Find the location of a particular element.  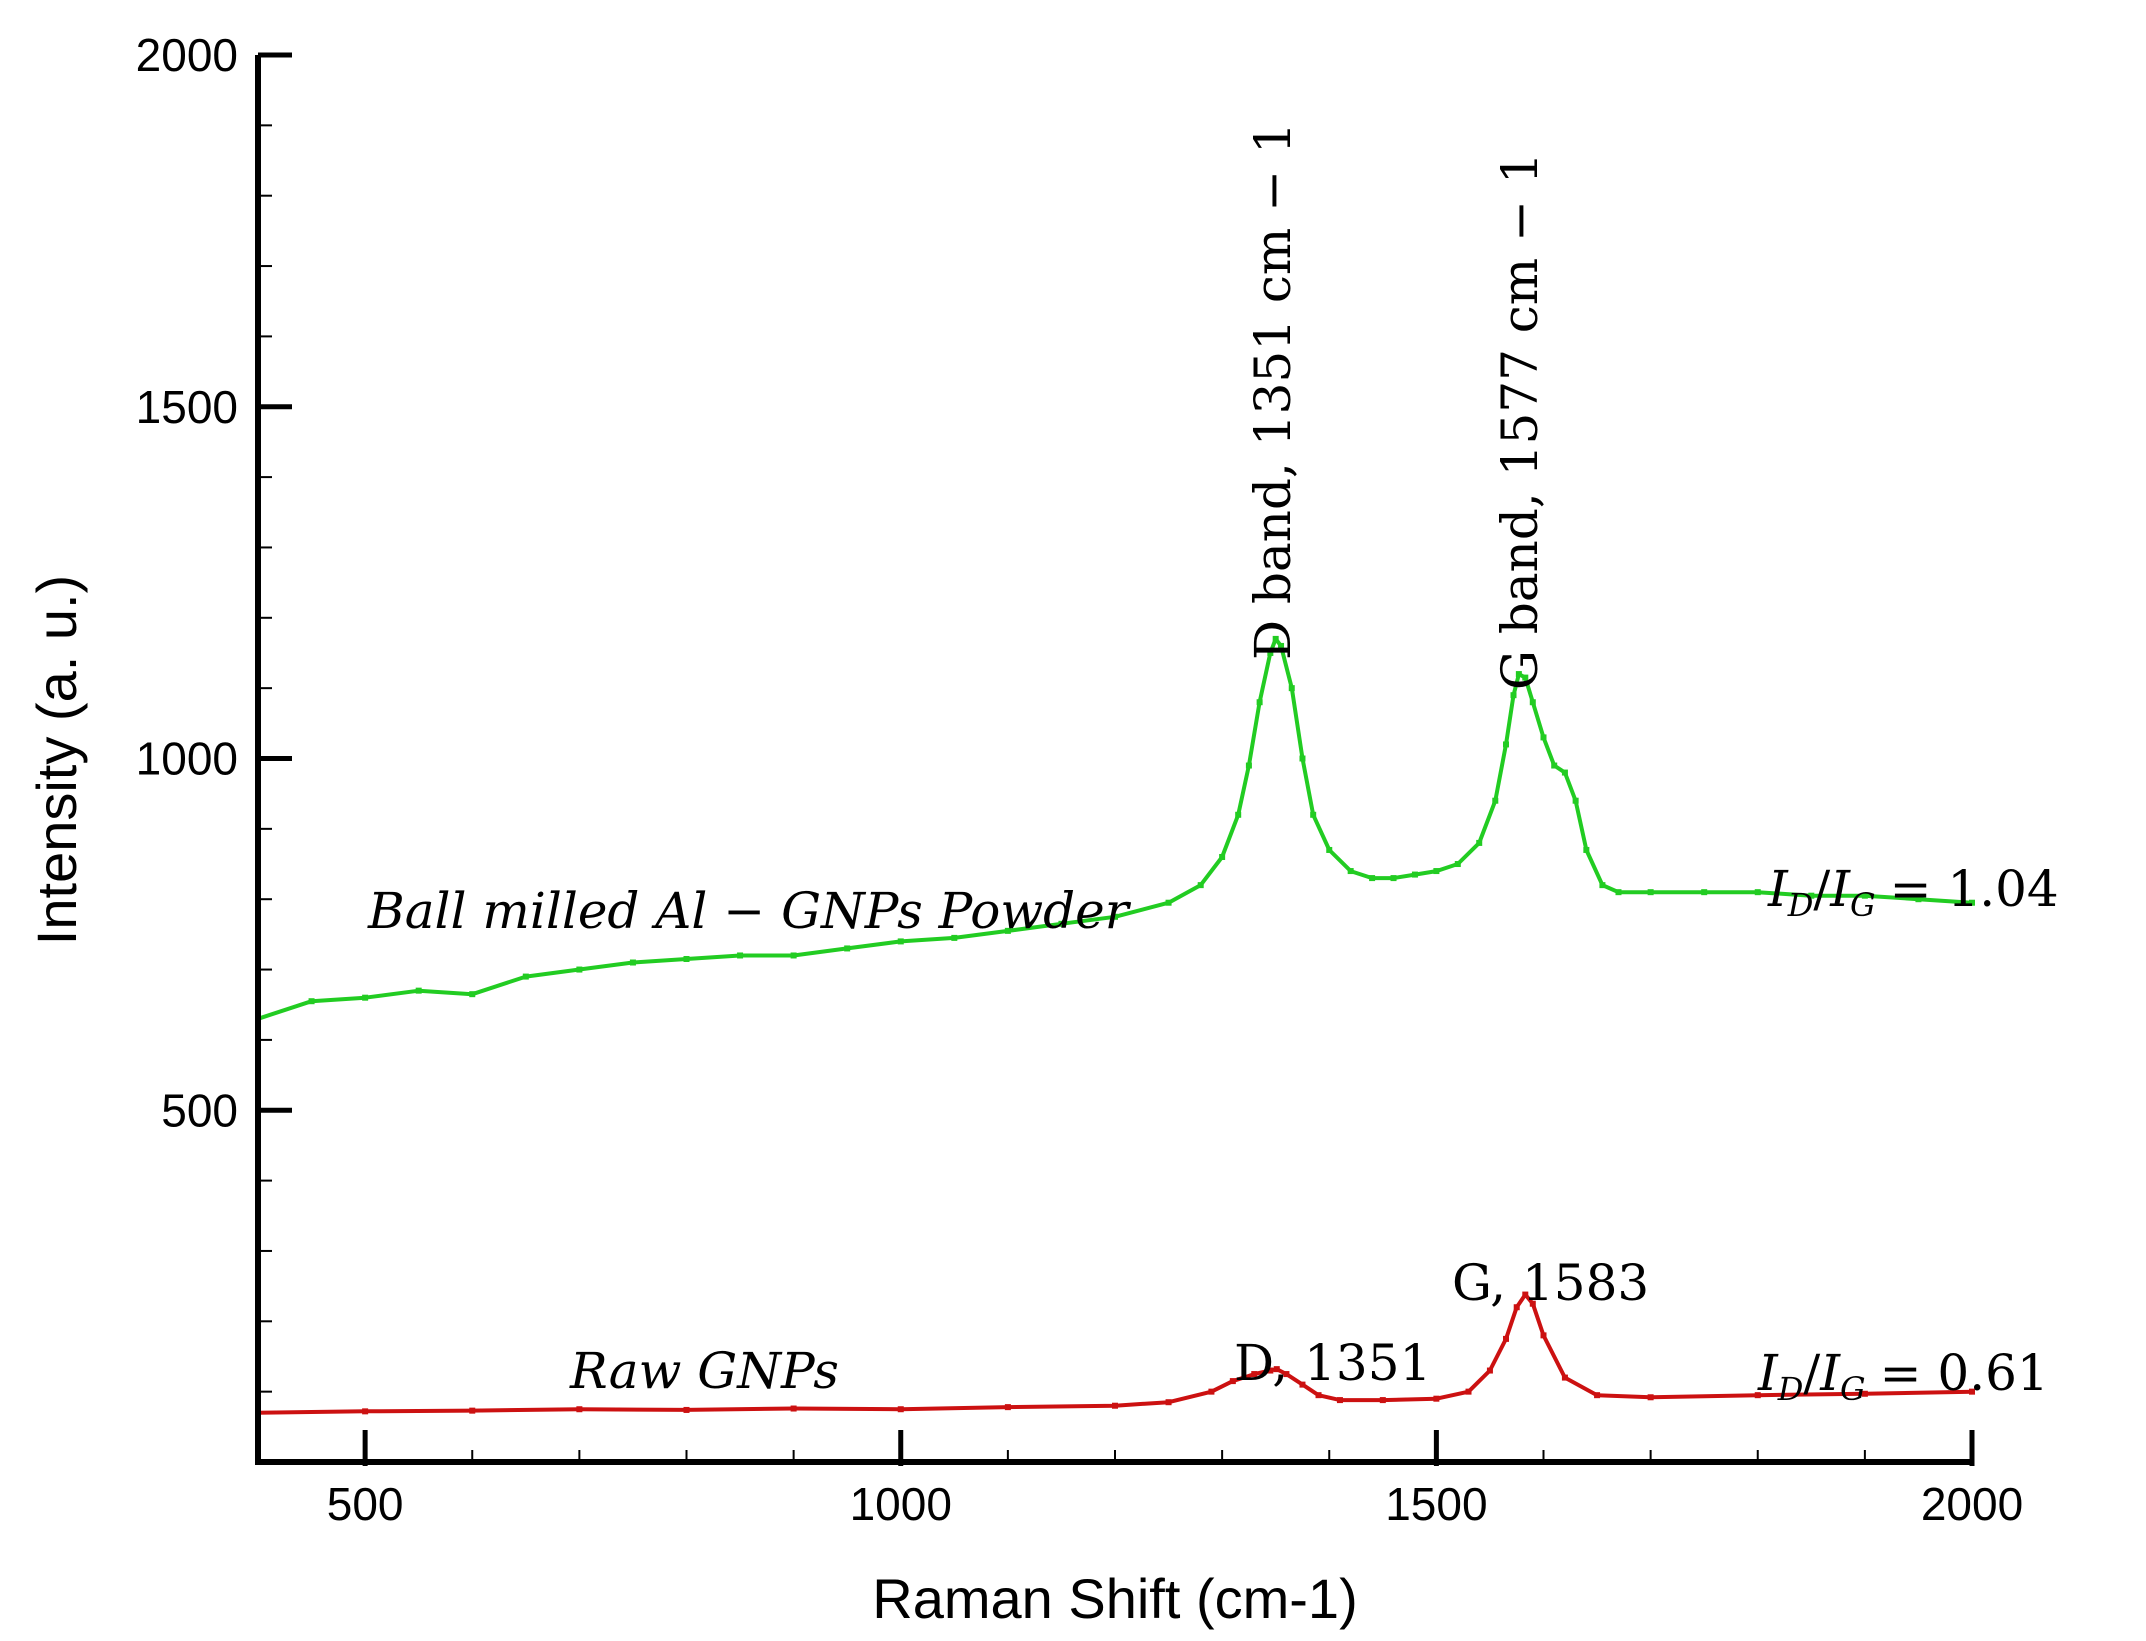

x-tick-label: 1000 is located at coordinates (901, 1504).